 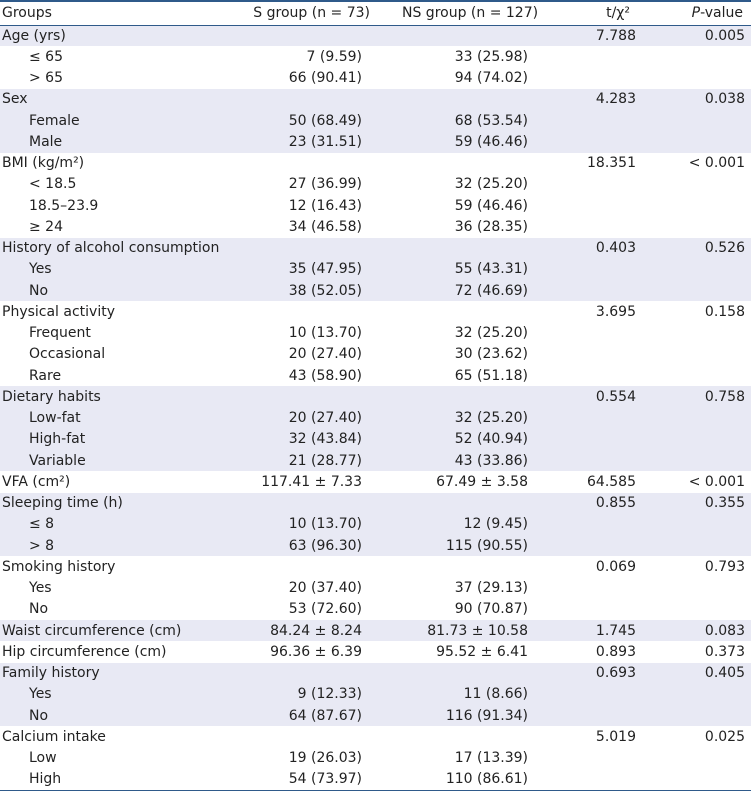 What do you see at coordinates (375, 205) in the screenshot?
I see `table-row: 18.5–23.9 12 (16.43) 59 (46.46)` at bounding box center [375, 205].